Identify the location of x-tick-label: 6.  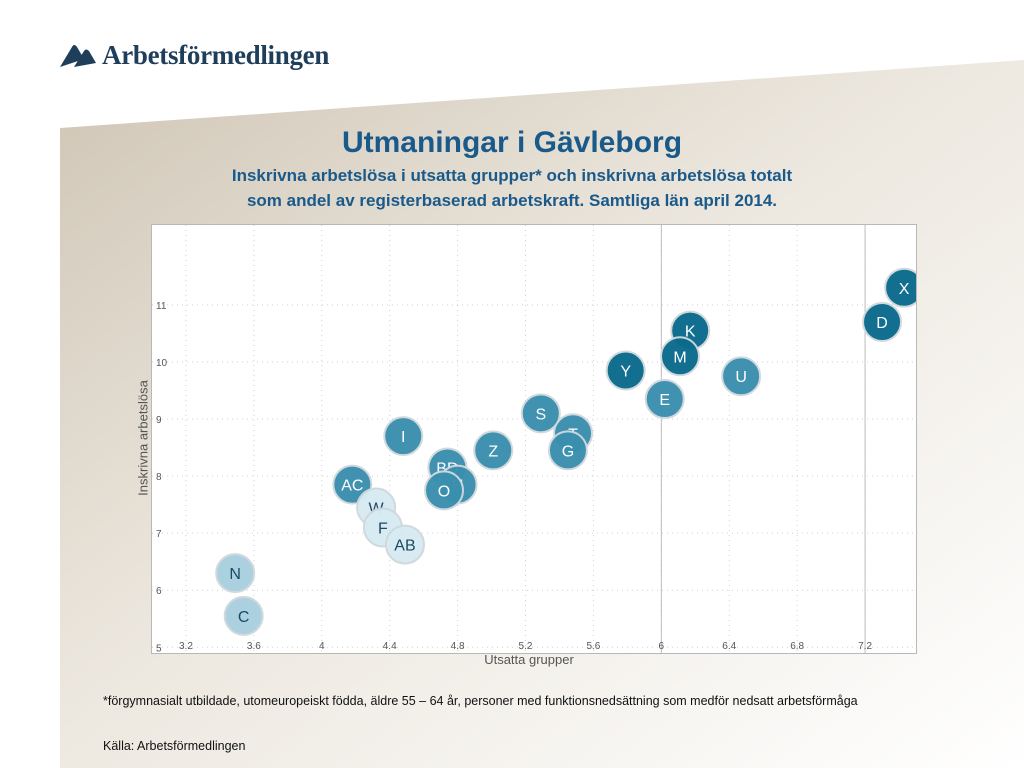
(662, 646).